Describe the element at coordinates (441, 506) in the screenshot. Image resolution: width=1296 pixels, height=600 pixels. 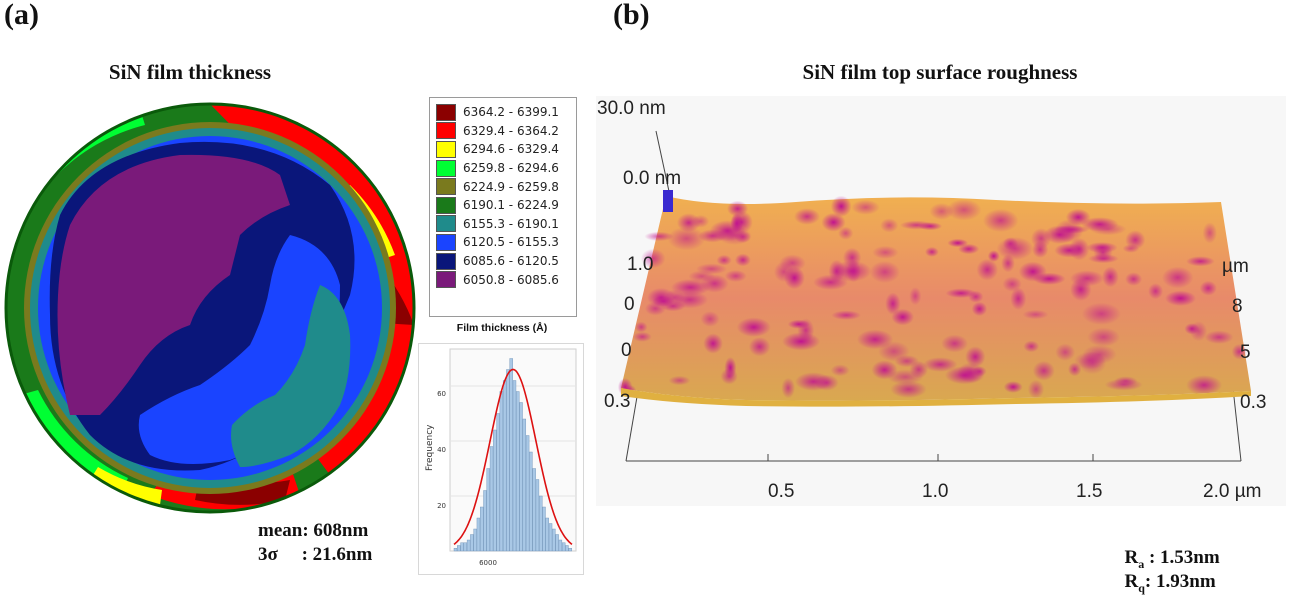
I see `histogram-ytick-20: 20` at that location.